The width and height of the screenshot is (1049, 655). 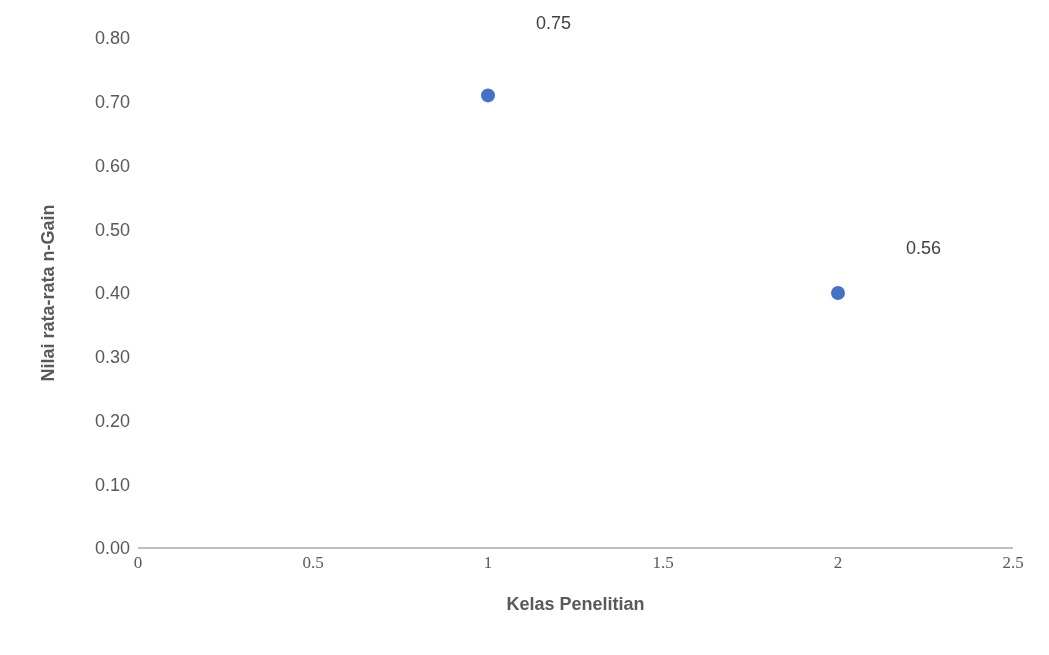 I want to click on y-tick-label: 0.60, so click(x=112, y=165).